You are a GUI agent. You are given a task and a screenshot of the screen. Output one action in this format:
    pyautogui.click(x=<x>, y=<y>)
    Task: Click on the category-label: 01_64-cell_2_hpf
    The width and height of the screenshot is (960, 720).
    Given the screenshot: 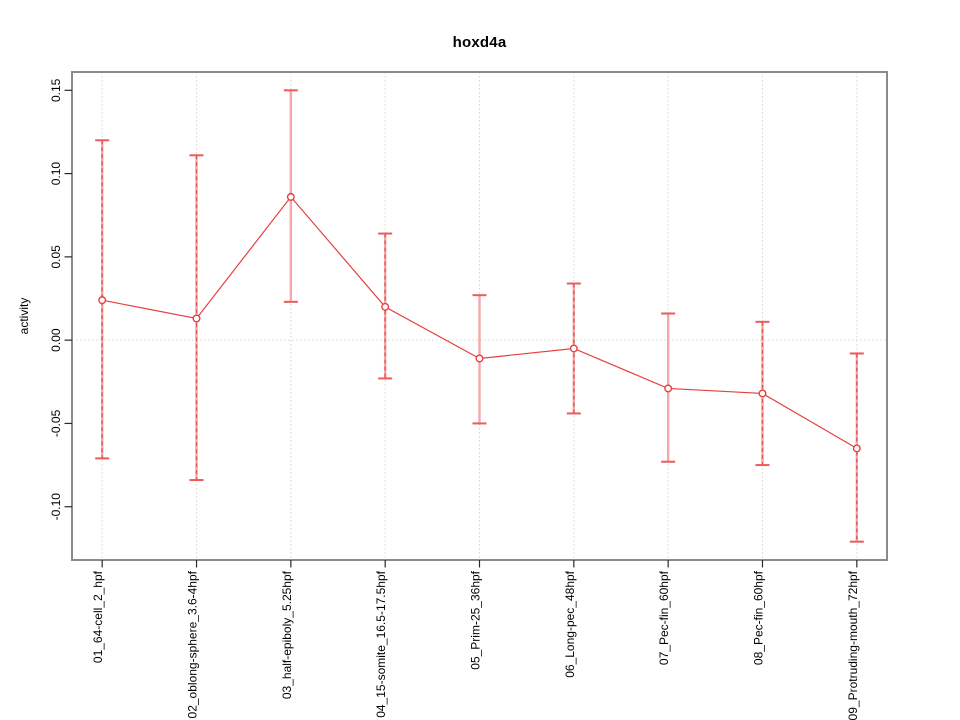 What is the action you would take?
    pyautogui.click(x=98, y=616)
    